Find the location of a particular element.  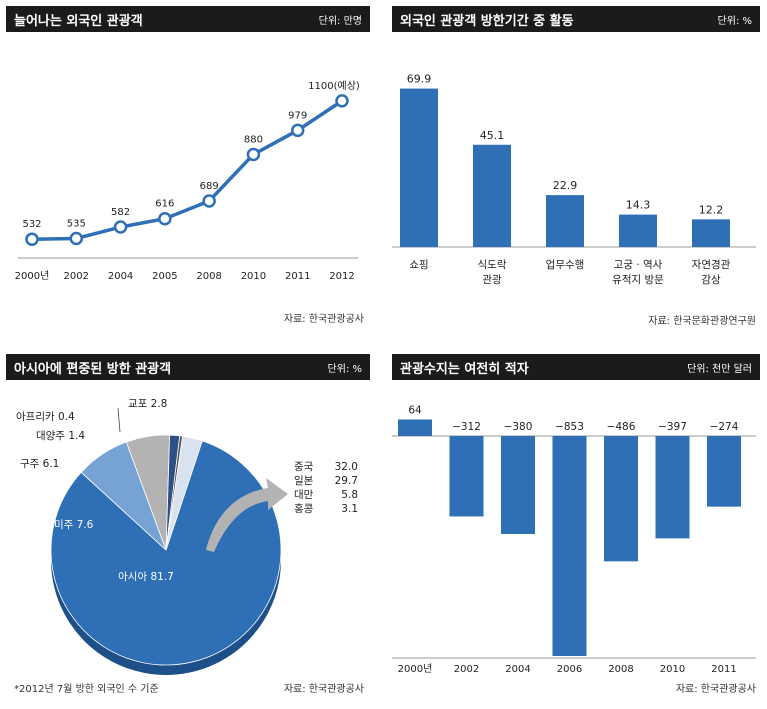

breakdown-value-홍콩: 3.1 is located at coordinates (349, 509).